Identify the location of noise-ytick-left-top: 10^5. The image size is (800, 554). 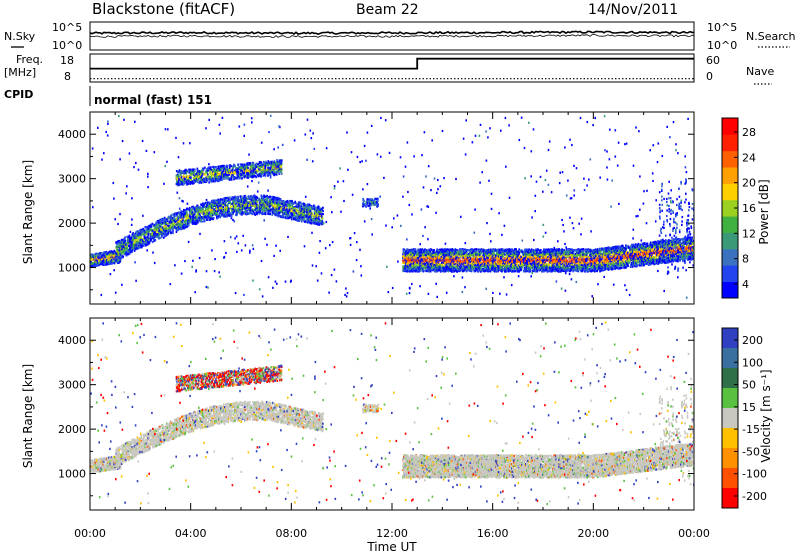
(67, 27).